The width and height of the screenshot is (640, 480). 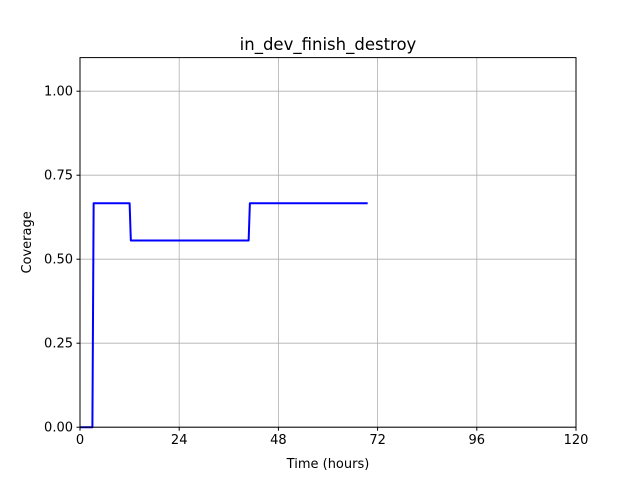 I want to click on y-axis-ticks: 0.00 0.25 0.50 0.75 1.00, so click(x=62, y=260).